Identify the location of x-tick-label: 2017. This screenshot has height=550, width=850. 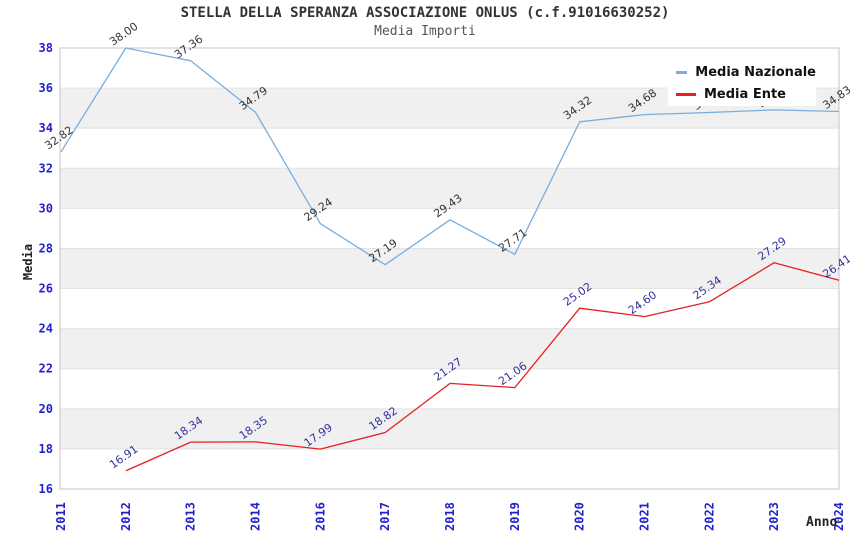
(385, 516).